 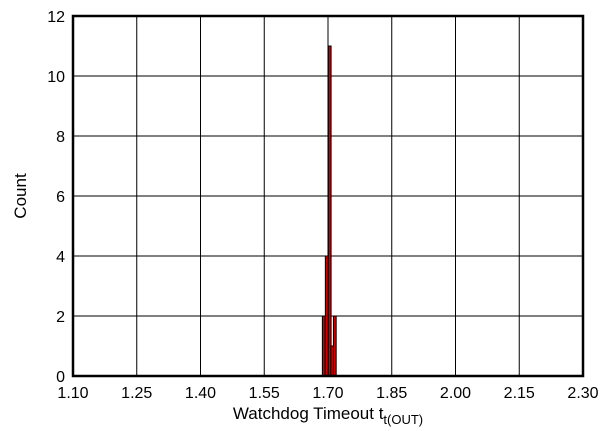 I want to click on y-tick-label: 10, so click(x=56, y=77).